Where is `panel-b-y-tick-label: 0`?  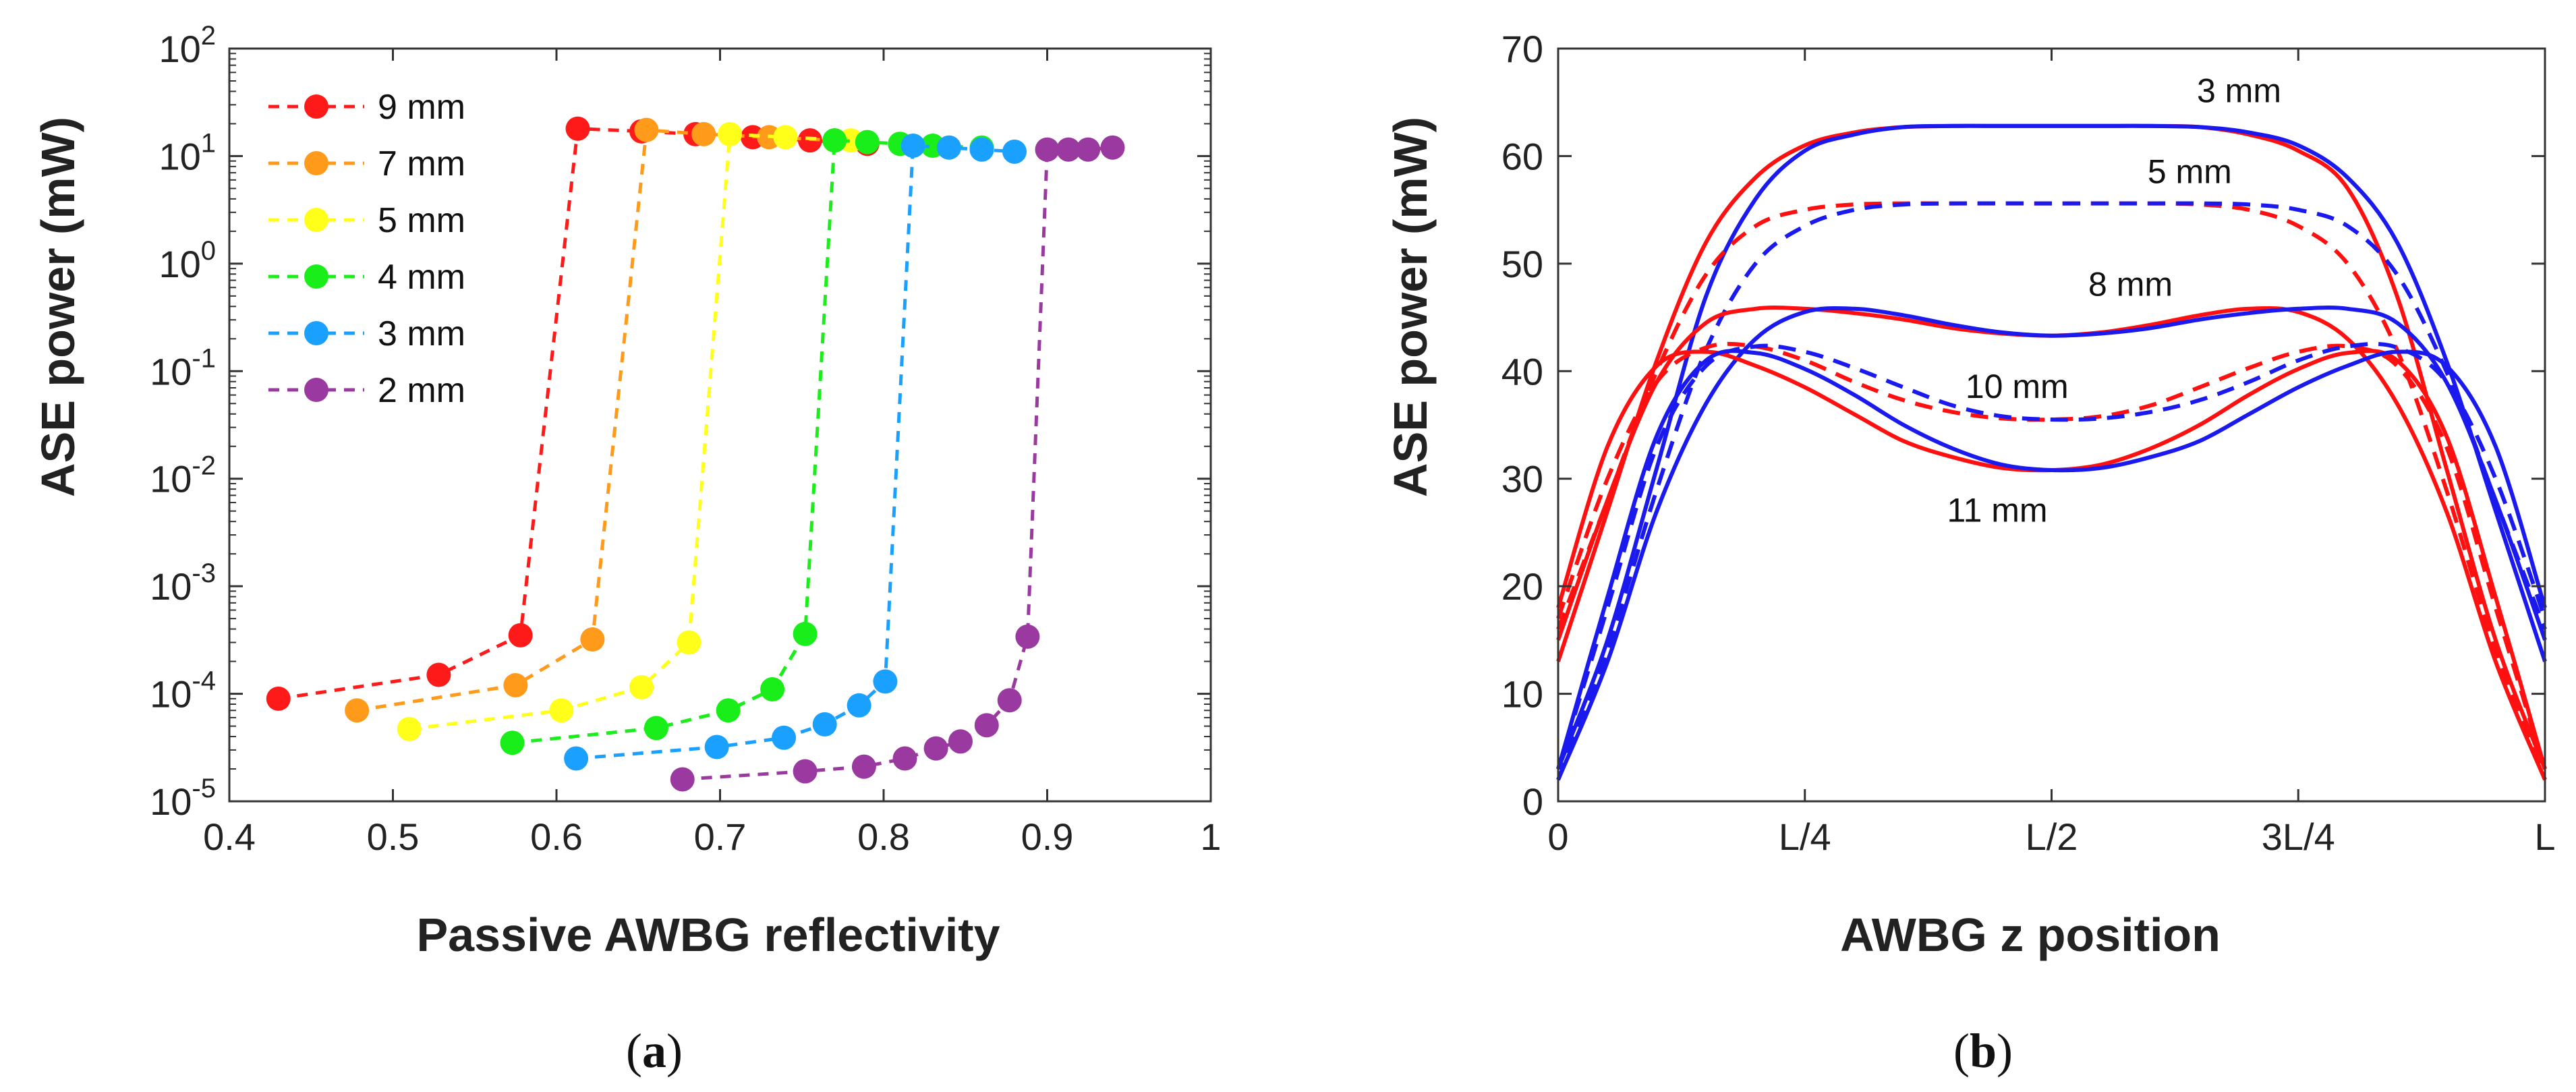
panel-b-y-tick-label: 0 is located at coordinates (1532, 802).